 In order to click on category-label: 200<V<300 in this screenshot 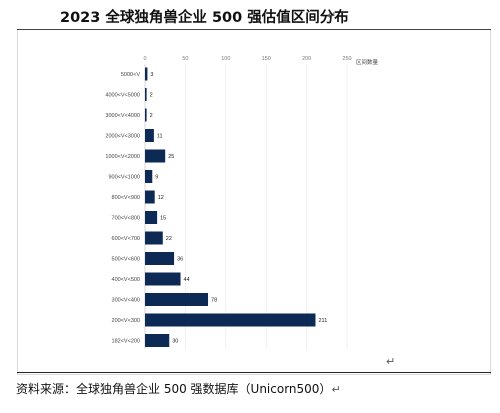, I will do `click(126, 321)`.